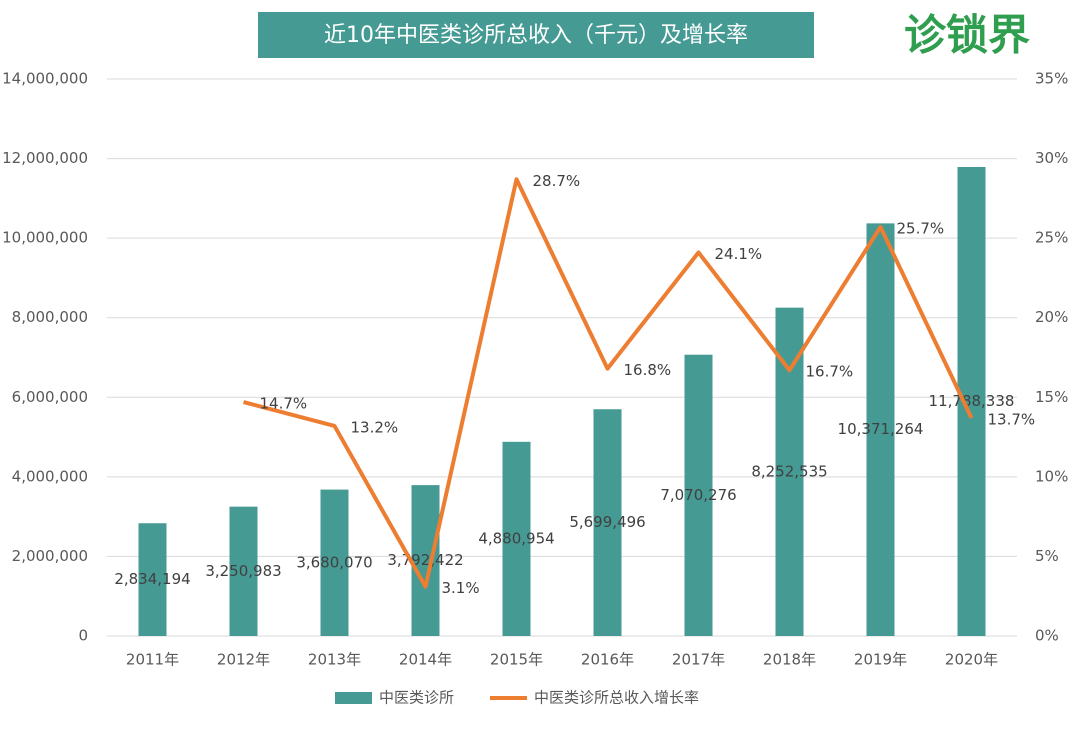  Describe the element at coordinates (972, 401) in the screenshot. I see `bar-value-label: 11,788,338` at that location.